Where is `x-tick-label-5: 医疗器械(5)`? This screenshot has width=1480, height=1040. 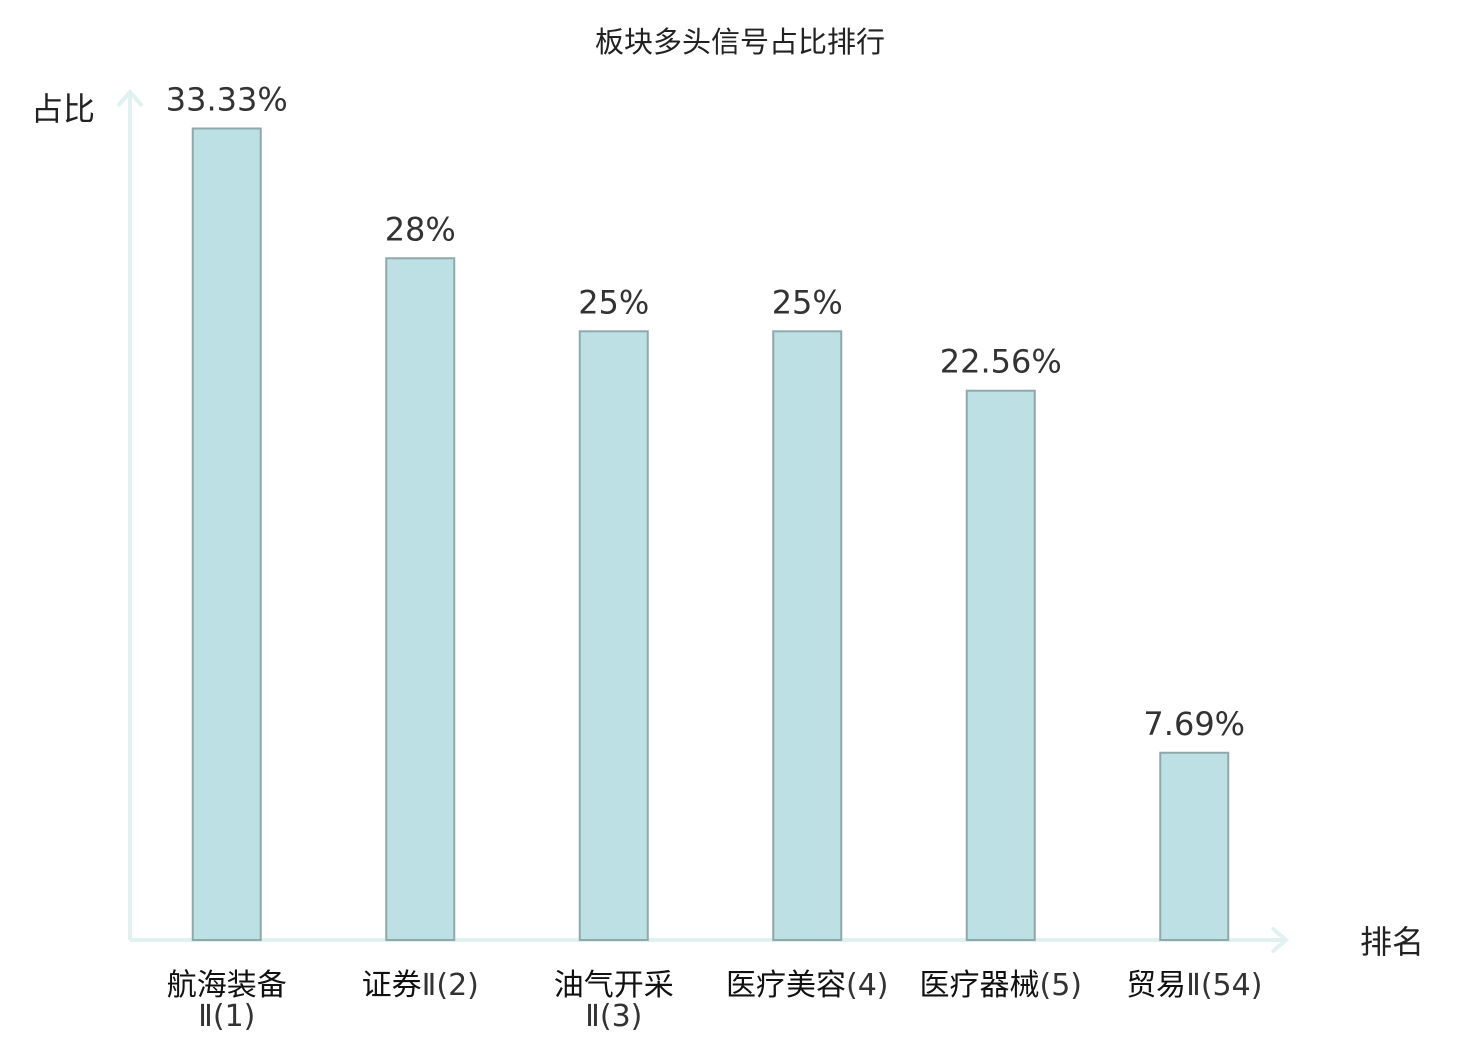 x-tick-label-5: 医疗器械(5) is located at coordinates (1001, 985).